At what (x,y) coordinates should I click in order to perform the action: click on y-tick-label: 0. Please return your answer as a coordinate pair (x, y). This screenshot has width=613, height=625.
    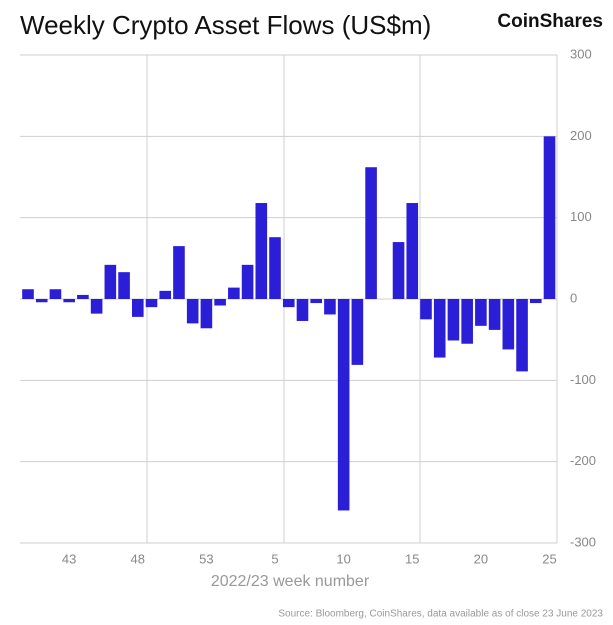
    Looking at the image, I should click on (573, 297).